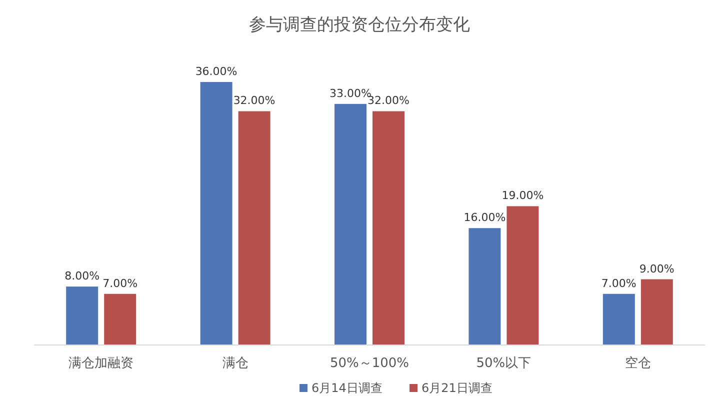 The image size is (719, 403). I want to click on chart-title: 参与调查的投资仓位分布变化, so click(359, 25).